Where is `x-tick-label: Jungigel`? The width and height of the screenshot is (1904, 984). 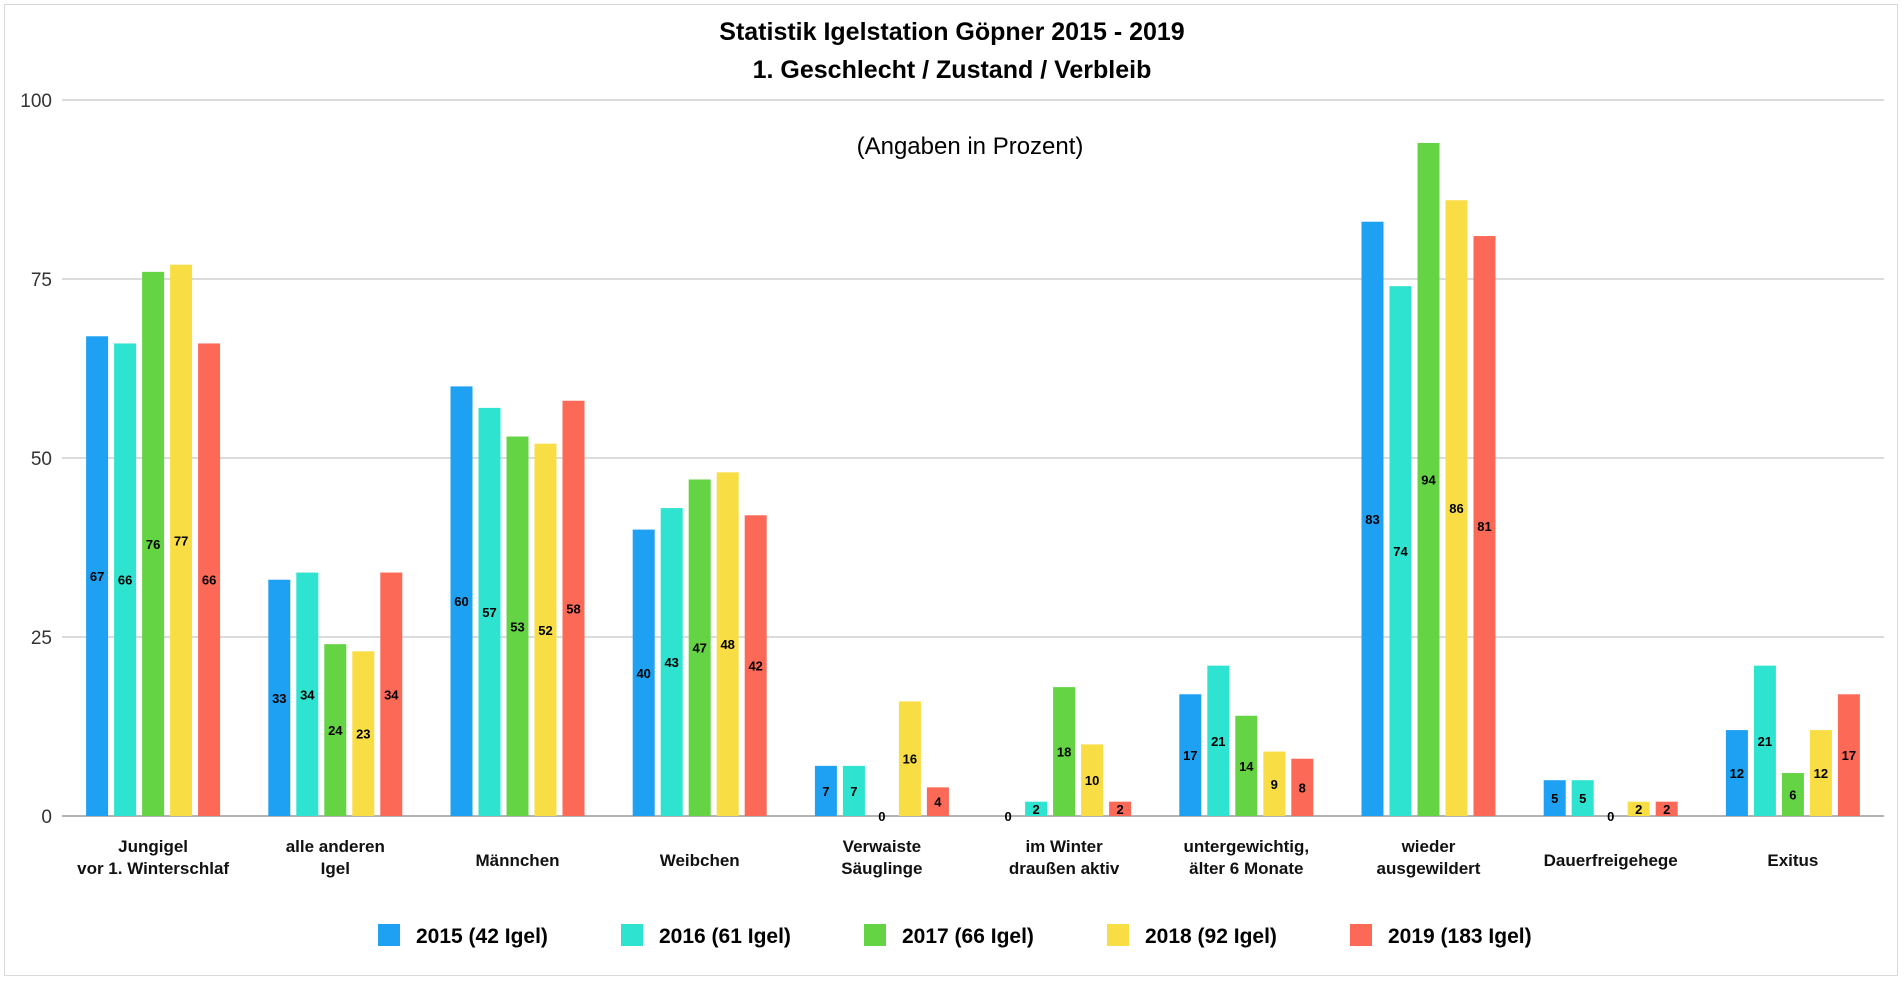
x-tick-label: Jungigel is located at coordinates (153, 846).